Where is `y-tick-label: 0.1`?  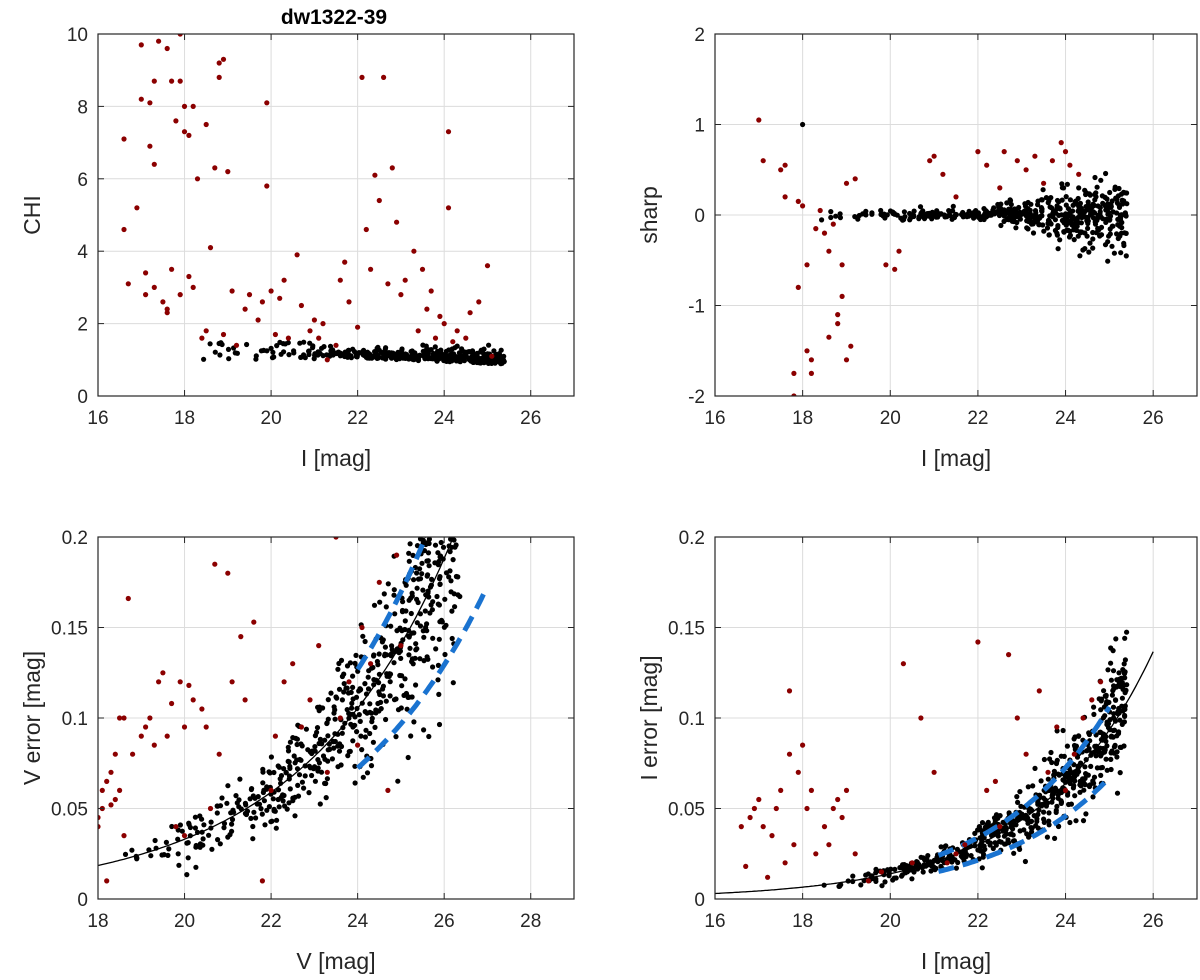
y-tick-label: 0.1 is located at coordinates (75, 719).